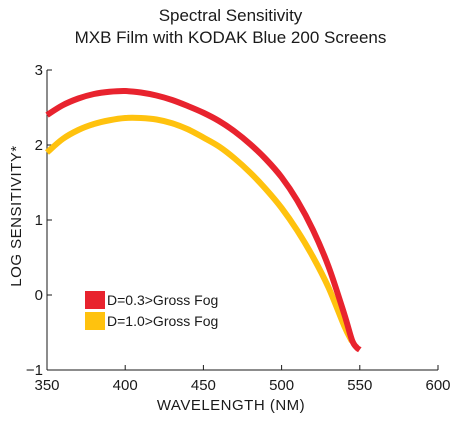 This screenshot has height=425, width=461. Describe the element at coordinates (95, 300) in the screenshot. I see `legend-swatch-d03` at that location.